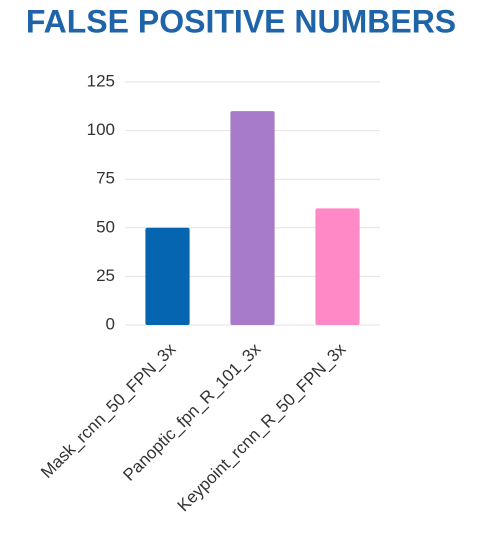 The height and width of the screenshot is (550, 482). What do you see at coordinates (108, 410) in the screenshot?
I see `x-tick-label: Mask_rcnn_50_FPN_3x` at bounding box center [108, 410].